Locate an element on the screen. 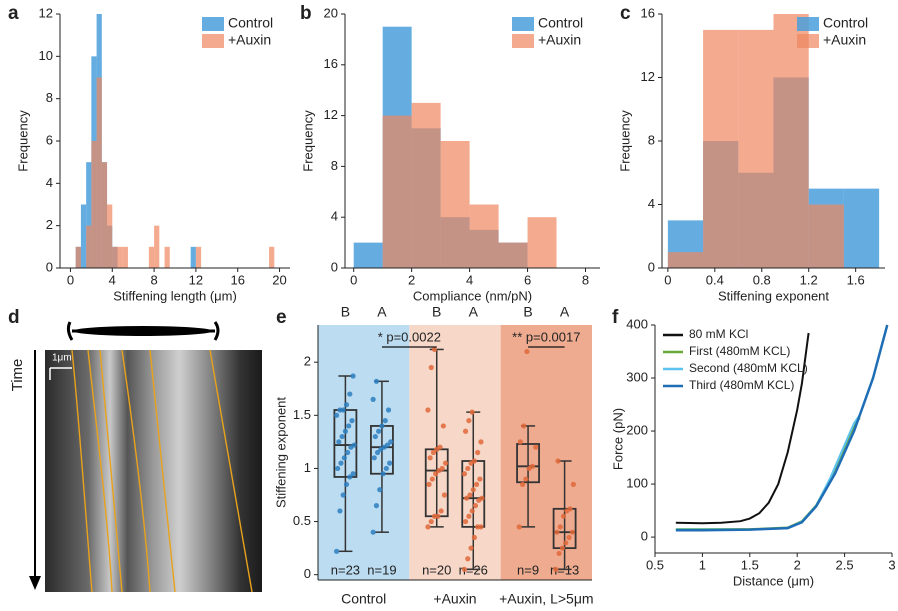  x-tick-label: 0 is located at coordinates (667, 279).